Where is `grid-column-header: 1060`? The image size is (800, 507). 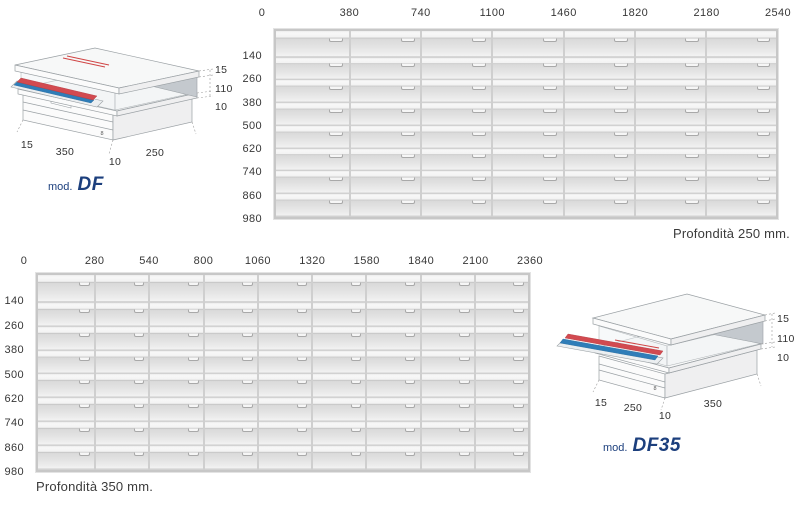 grid-column-header: 1060 is located at coordinates (257, 261).